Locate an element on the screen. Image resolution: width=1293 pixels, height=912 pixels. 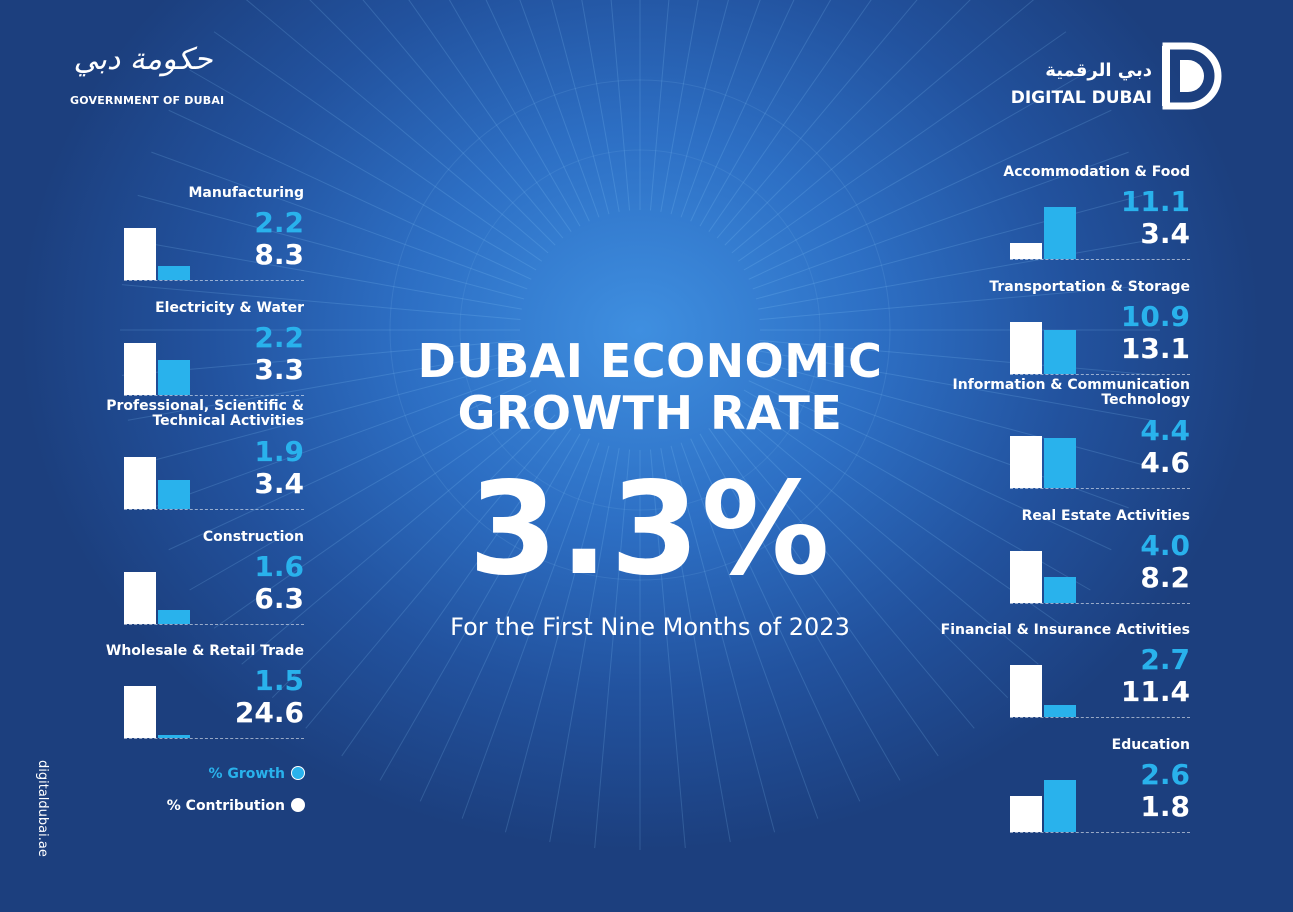
growth-dot-icon is located at coordinates (298, 773).